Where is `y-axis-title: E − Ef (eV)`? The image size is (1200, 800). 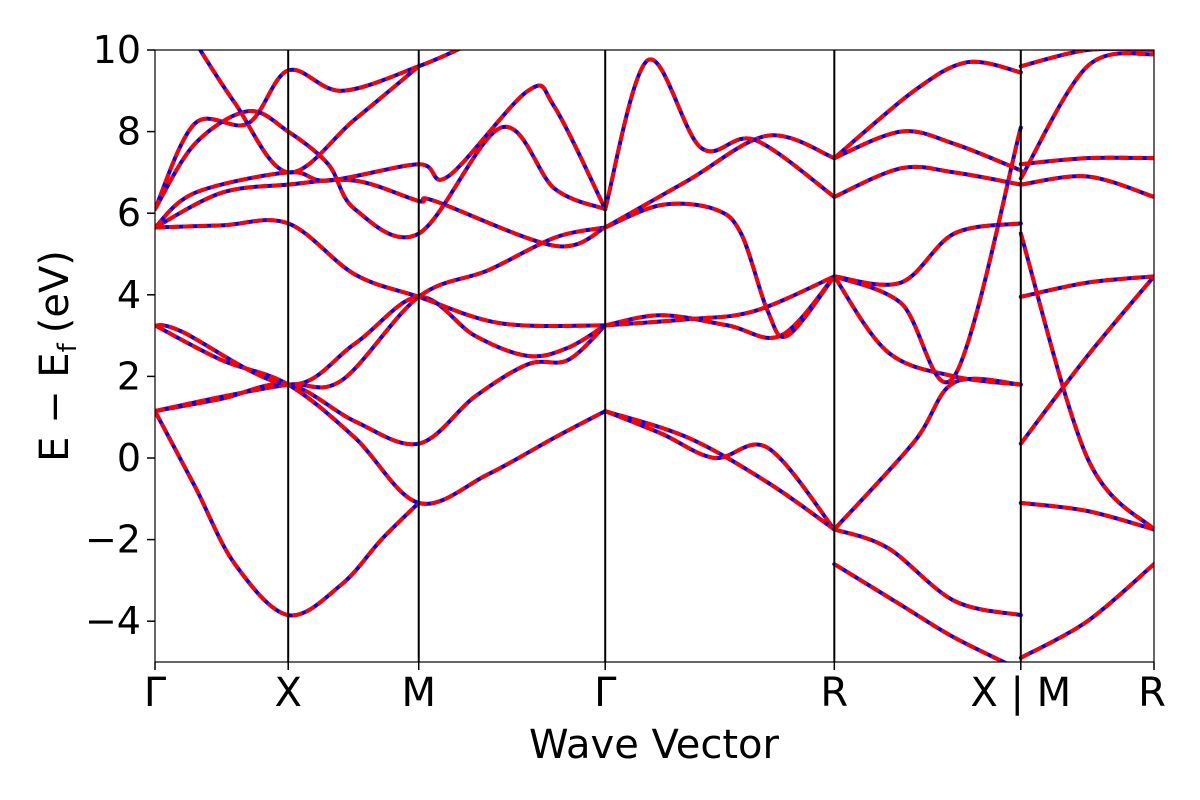
y-axis-title: E − Ef (eV) is located at coordinates (57, 356).